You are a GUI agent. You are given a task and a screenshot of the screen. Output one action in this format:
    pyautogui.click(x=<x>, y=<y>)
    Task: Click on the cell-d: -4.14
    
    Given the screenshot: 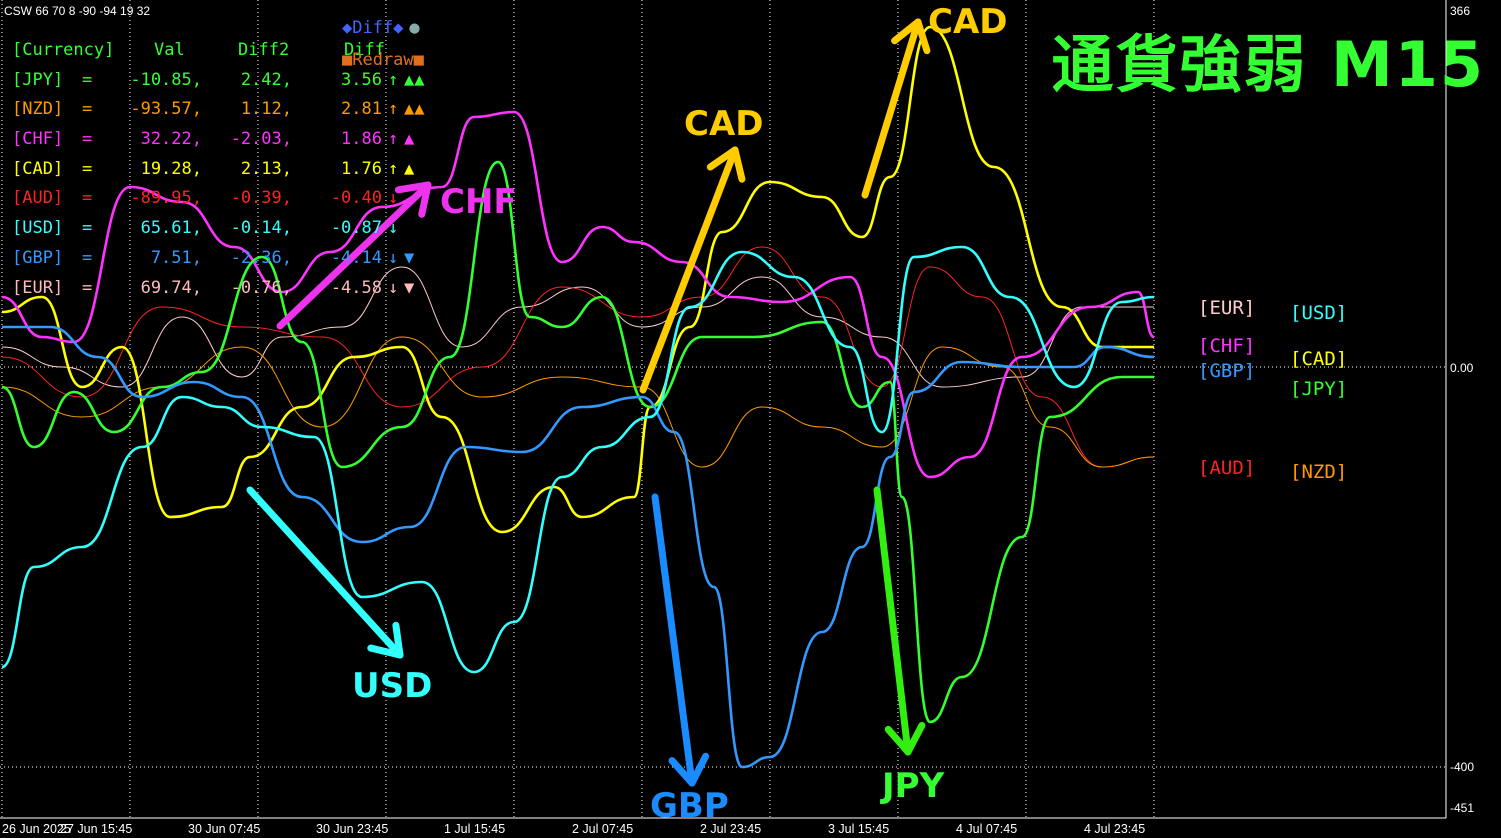 What is the action you would take?
    pyautogui.click(x=356, y=257)
    